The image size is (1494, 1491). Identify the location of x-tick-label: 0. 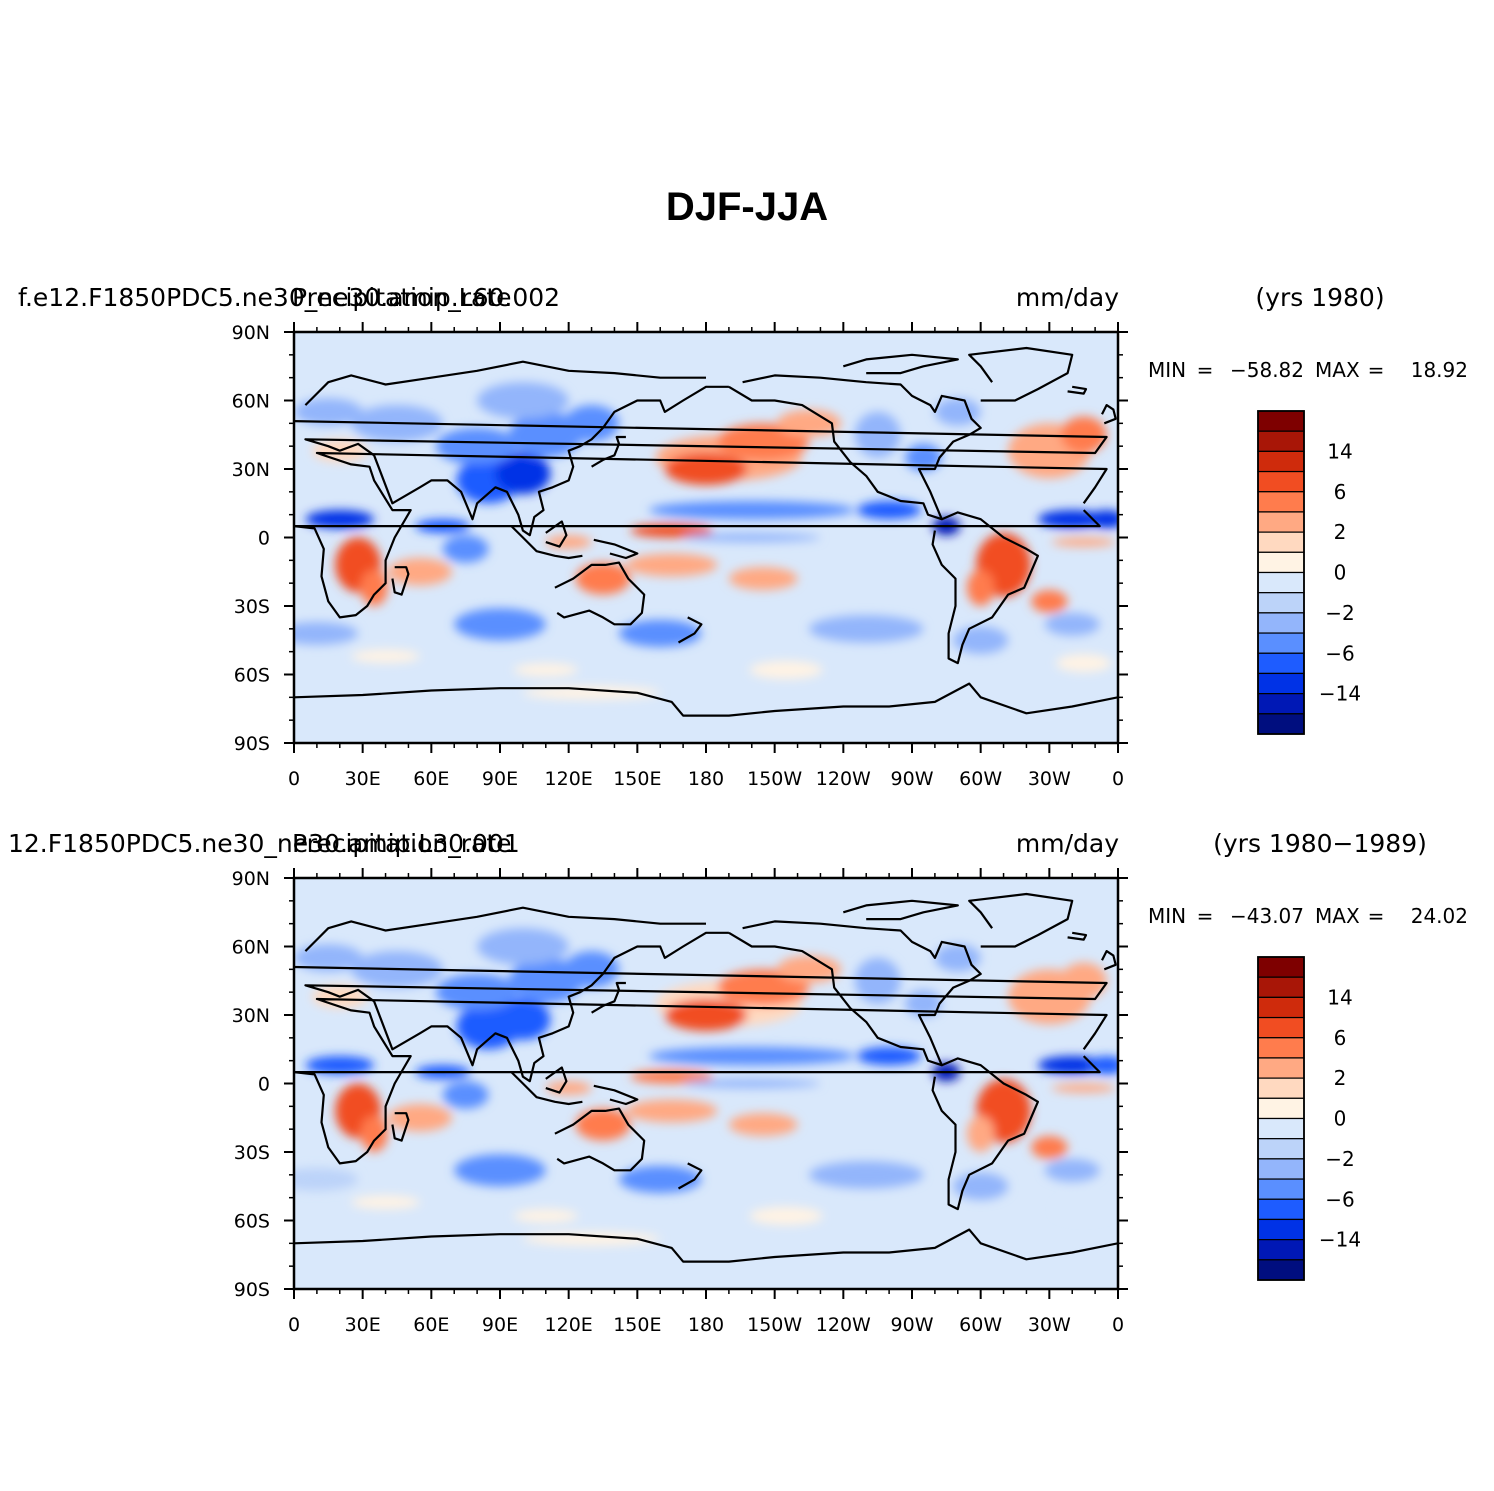
(1118, 1325).